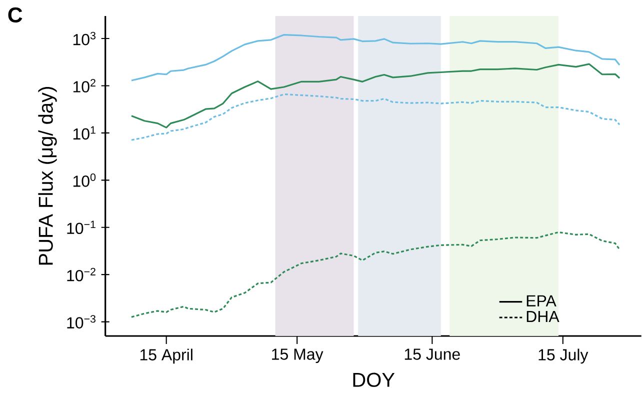 Image resolution: width=642 pixels, height=412 pixels. What do you see at coordinates (374, 379) in the screenshot?
I see `x-axis-title: DOY` at bounding box center [374, 379].